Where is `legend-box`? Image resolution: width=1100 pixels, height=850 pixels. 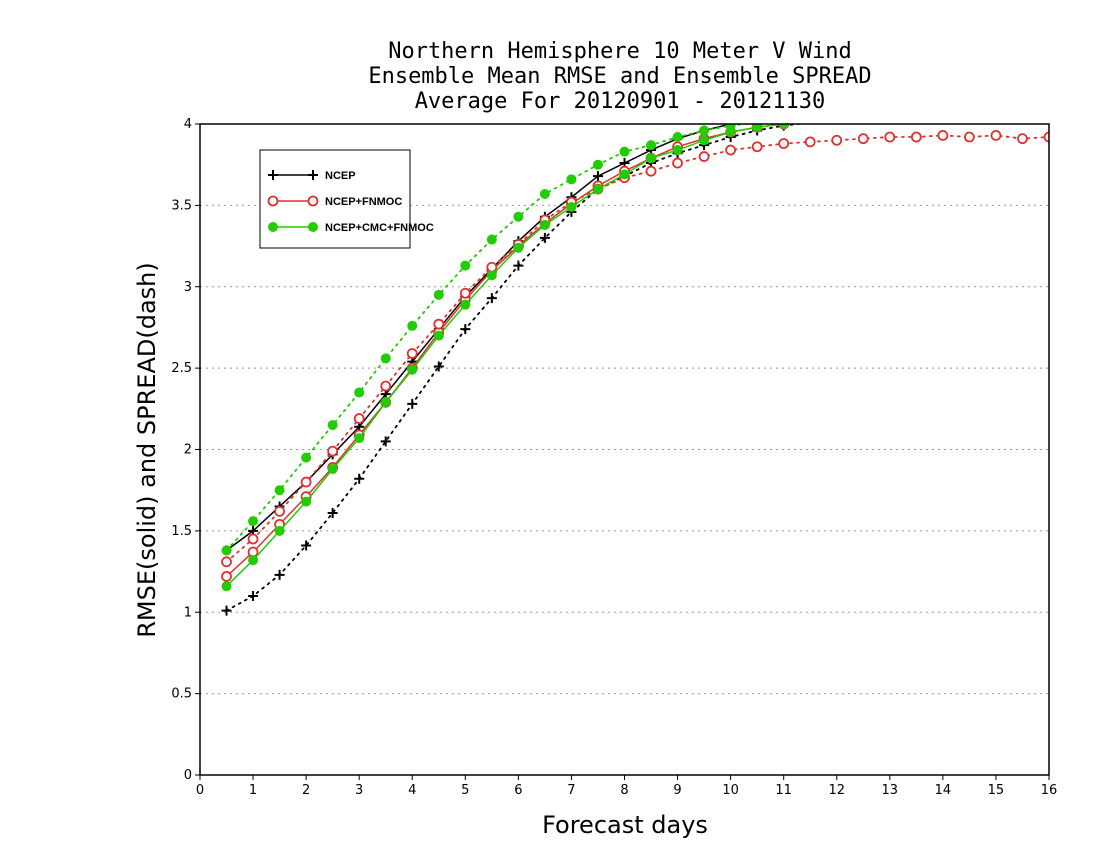 legend-box is located at coordinates (335, 199).